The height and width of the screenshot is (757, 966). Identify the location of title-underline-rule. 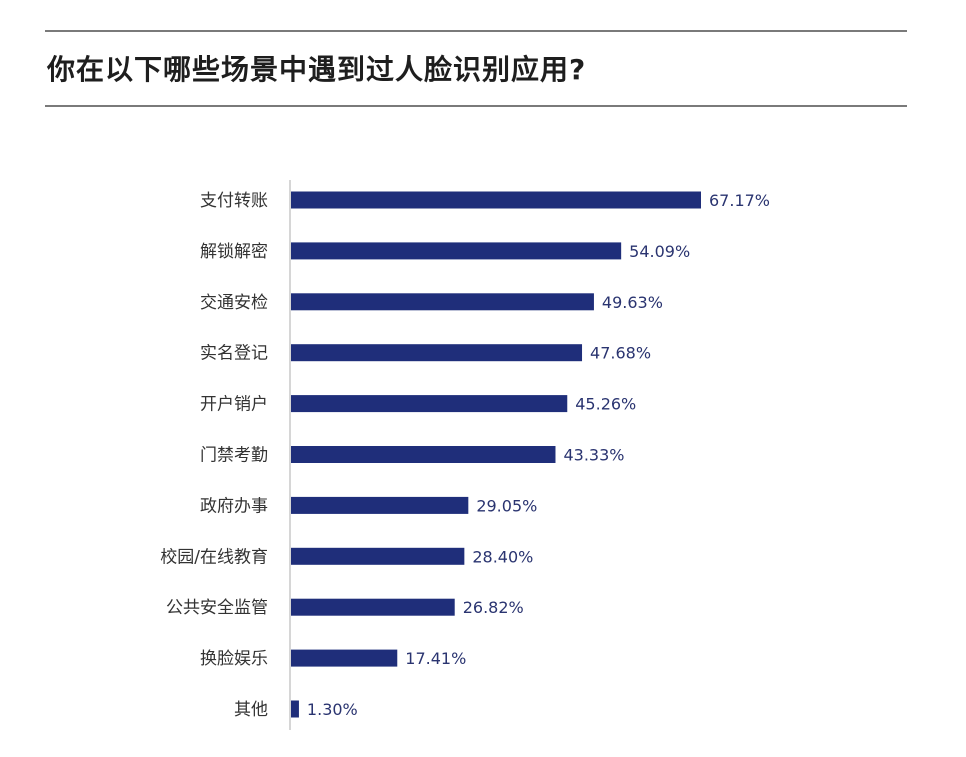
(476, 106).